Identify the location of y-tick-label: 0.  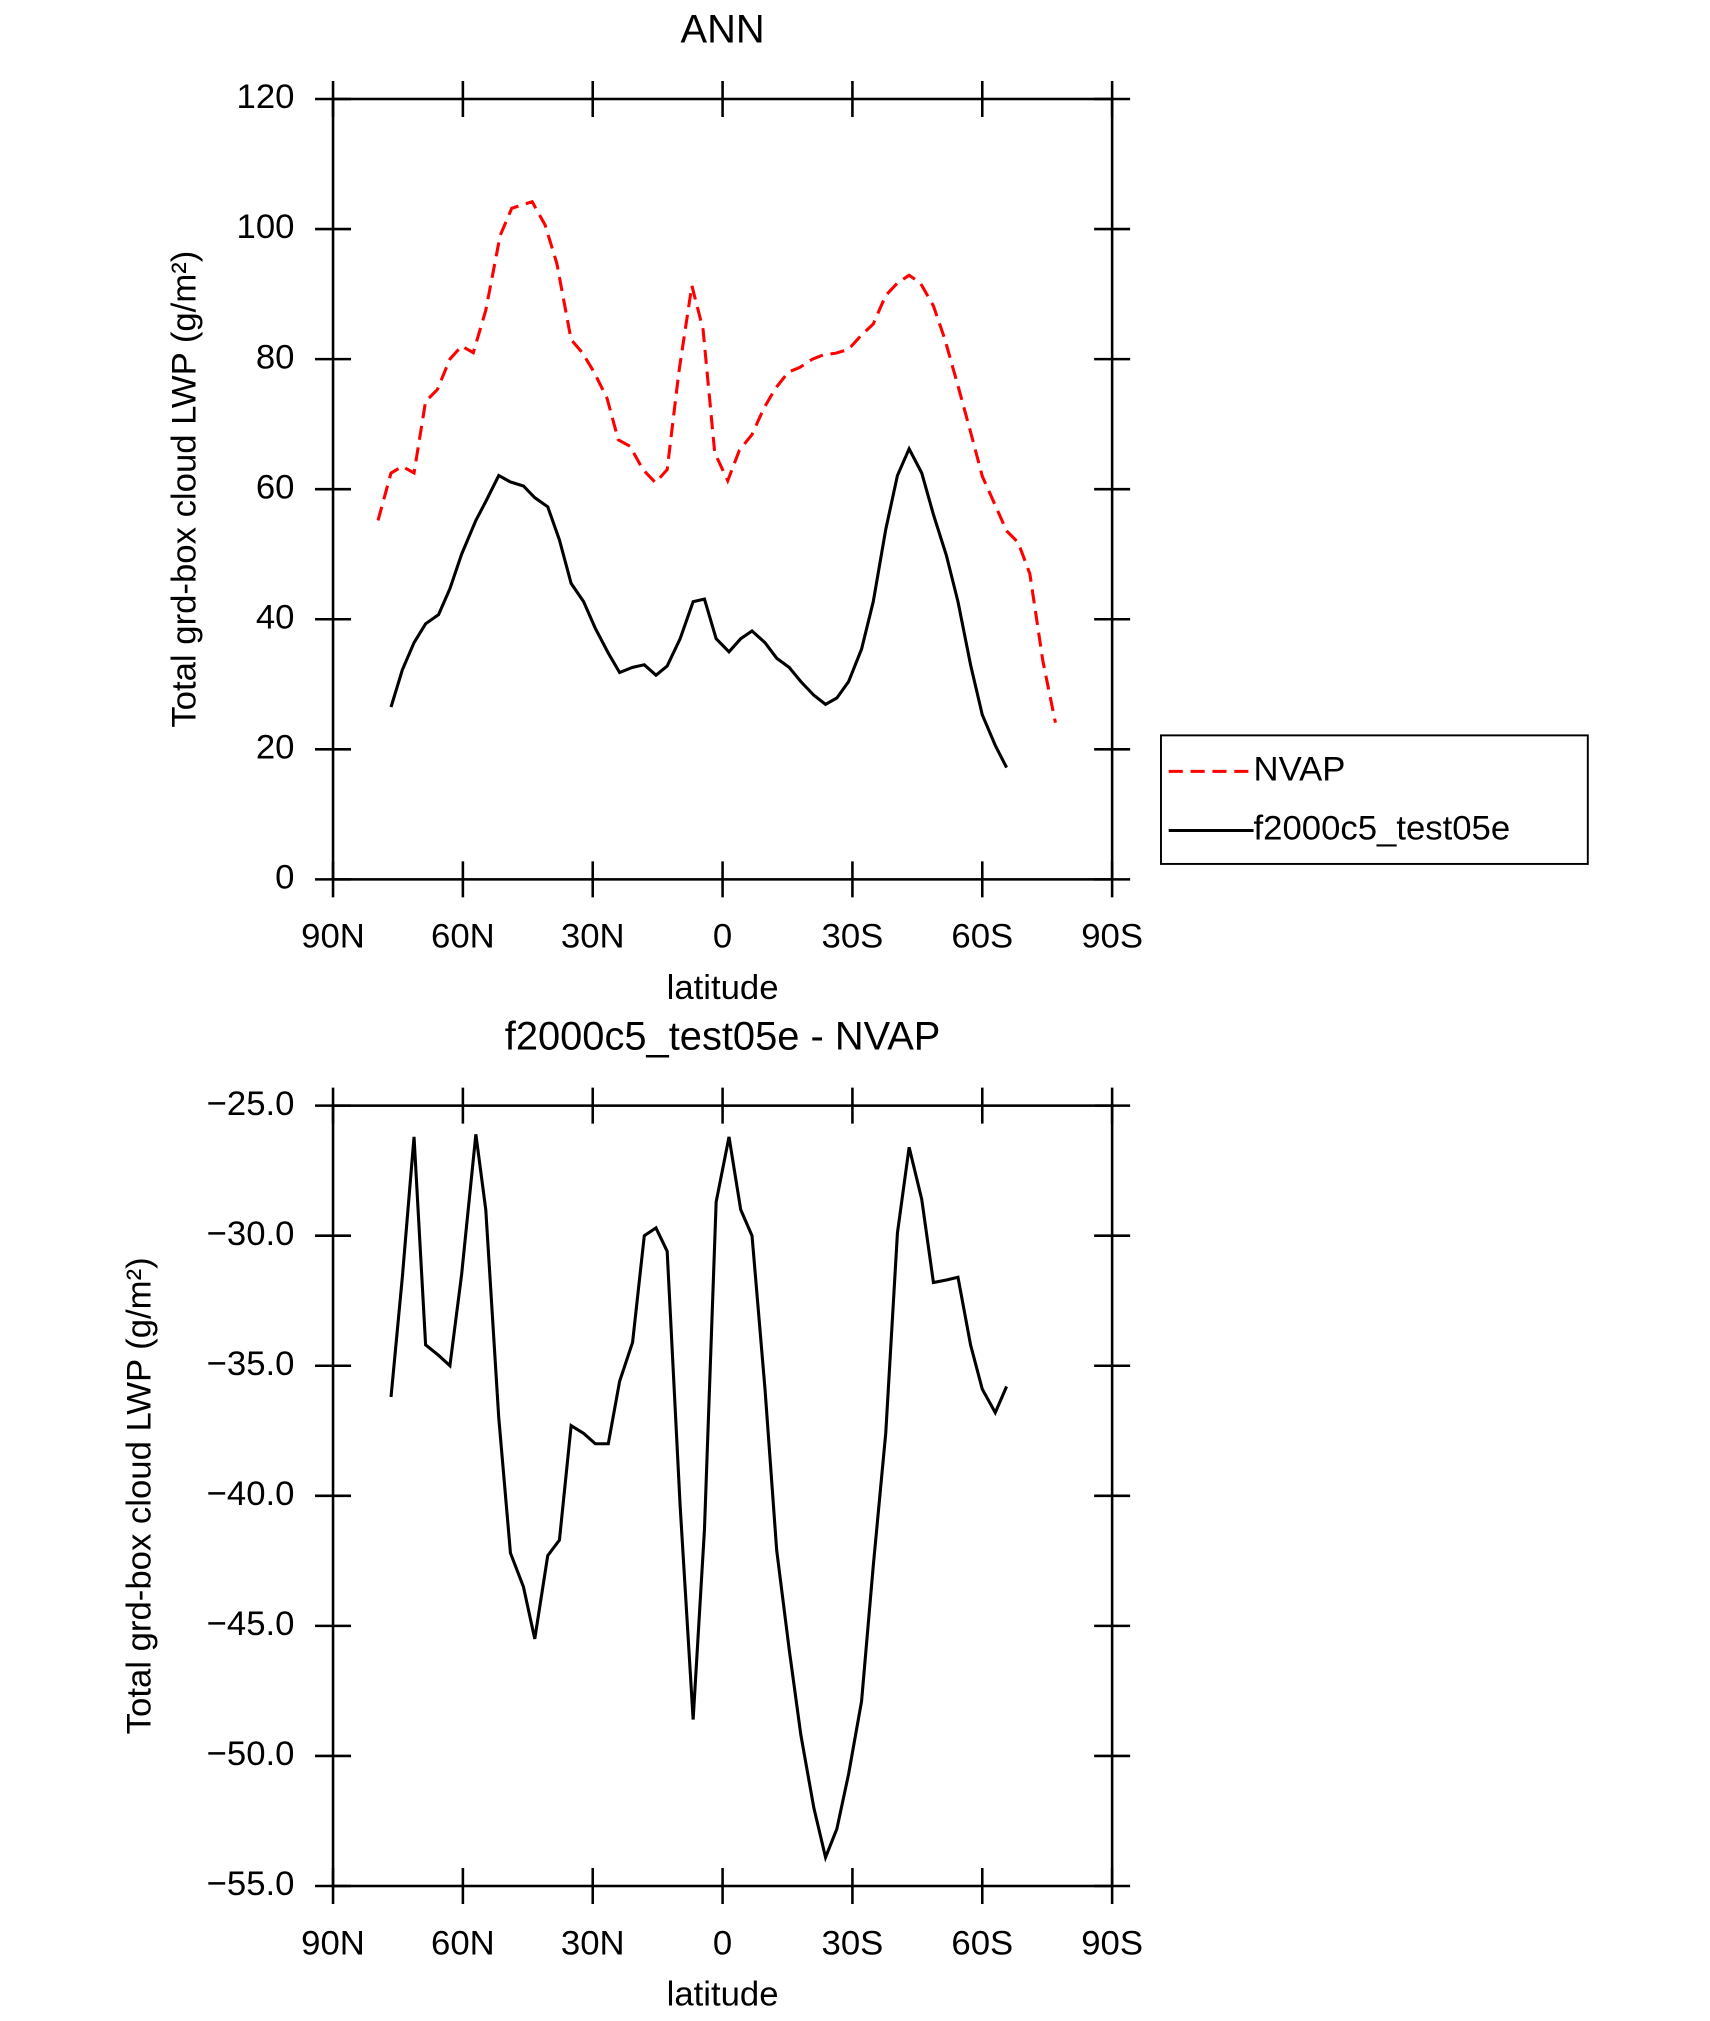
(284, 878).